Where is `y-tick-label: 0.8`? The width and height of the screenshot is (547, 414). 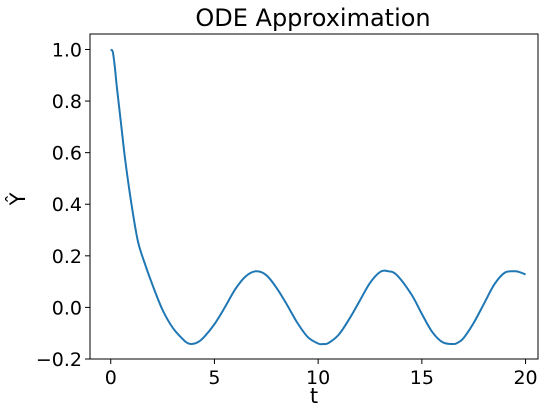
y-tick-label: 0.8 is located at coordinates (67, 102).